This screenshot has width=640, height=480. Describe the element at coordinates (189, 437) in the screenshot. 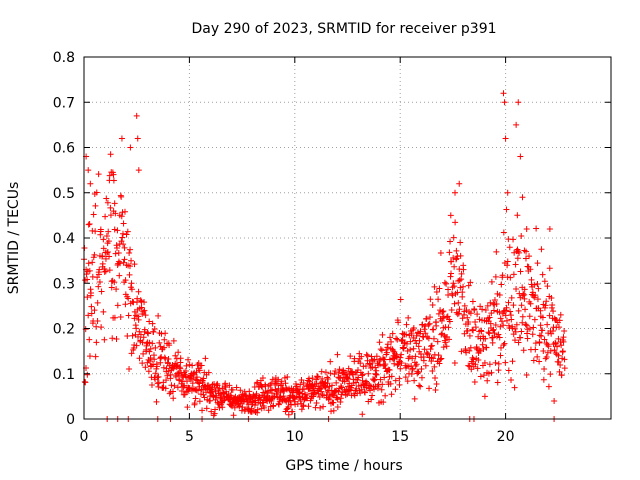

I see `x-tick-label: 5` at that location.